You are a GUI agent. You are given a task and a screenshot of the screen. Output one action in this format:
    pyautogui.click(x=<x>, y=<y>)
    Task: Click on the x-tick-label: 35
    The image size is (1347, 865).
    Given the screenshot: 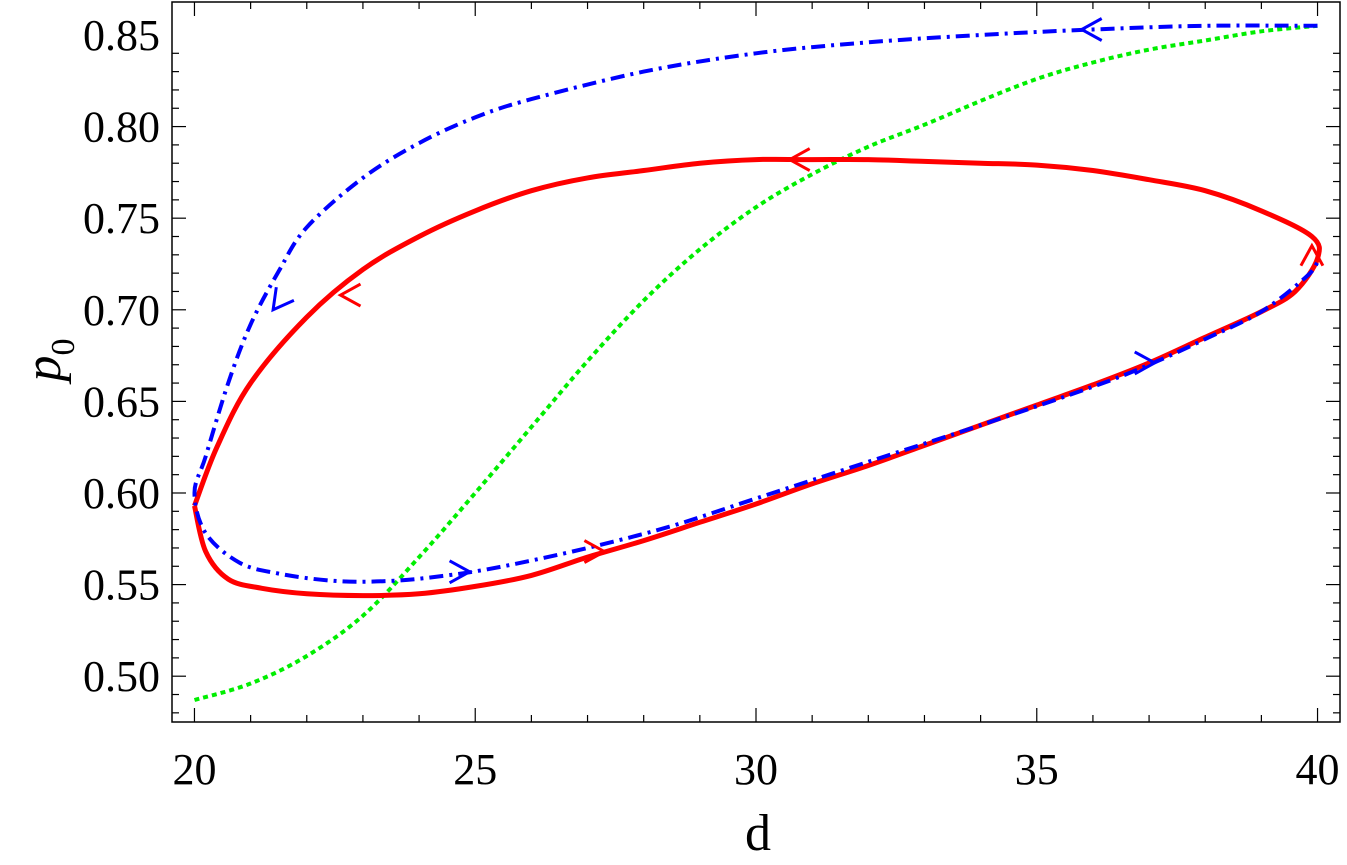 What is the action you would take?
    pyautogui.click(x=1037, y=769)
    